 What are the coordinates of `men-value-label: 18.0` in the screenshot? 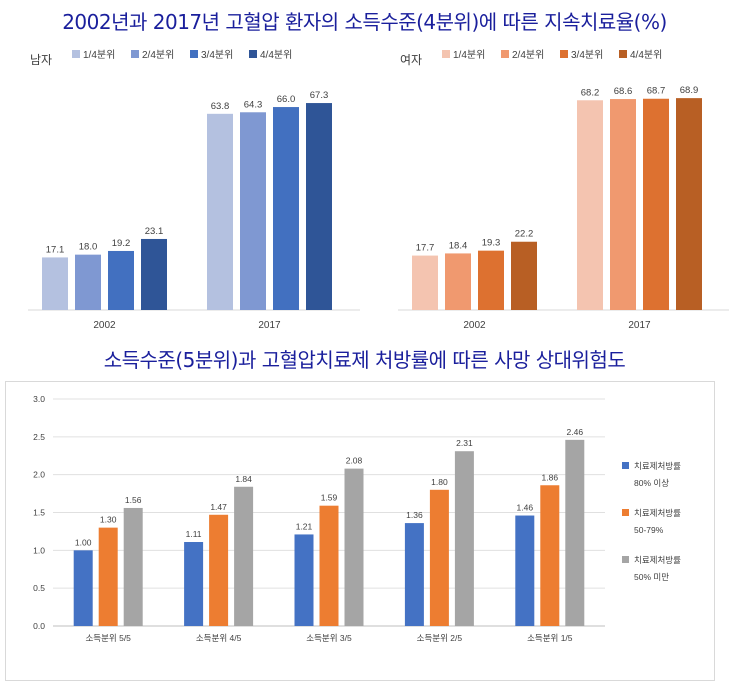 It's located at (88, 247).